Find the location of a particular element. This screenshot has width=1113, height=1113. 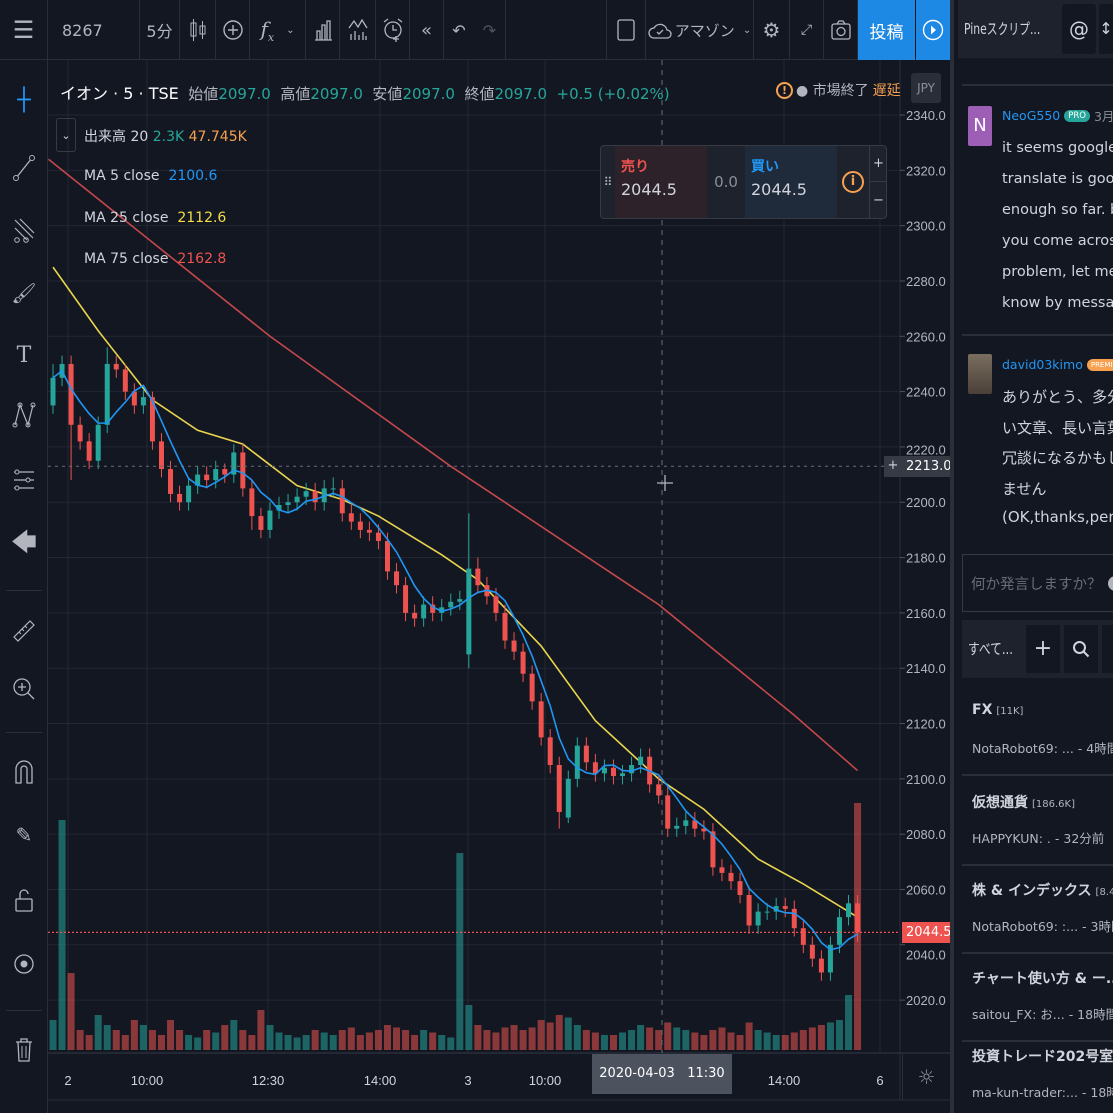

lock-tool is located at coordinates (24, 900).